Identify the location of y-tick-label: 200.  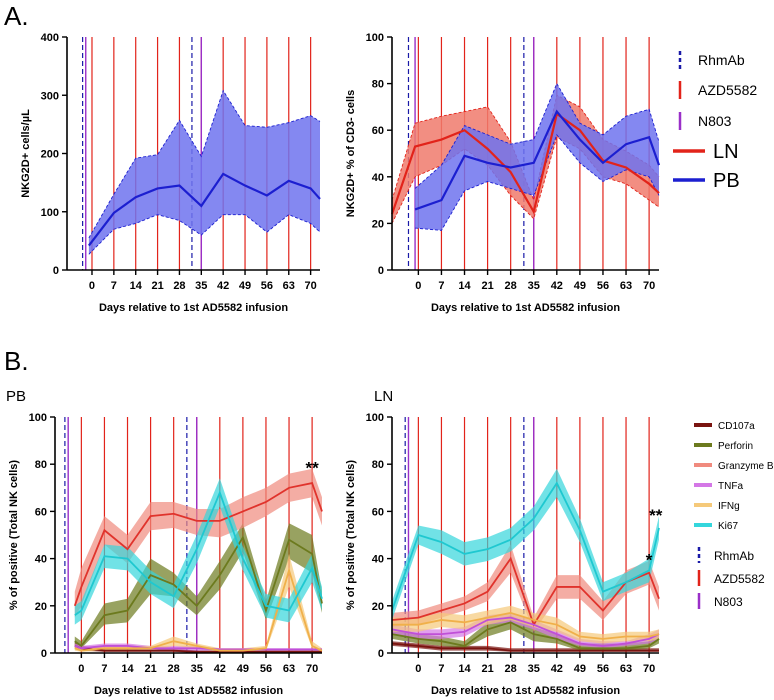
(50, 155).